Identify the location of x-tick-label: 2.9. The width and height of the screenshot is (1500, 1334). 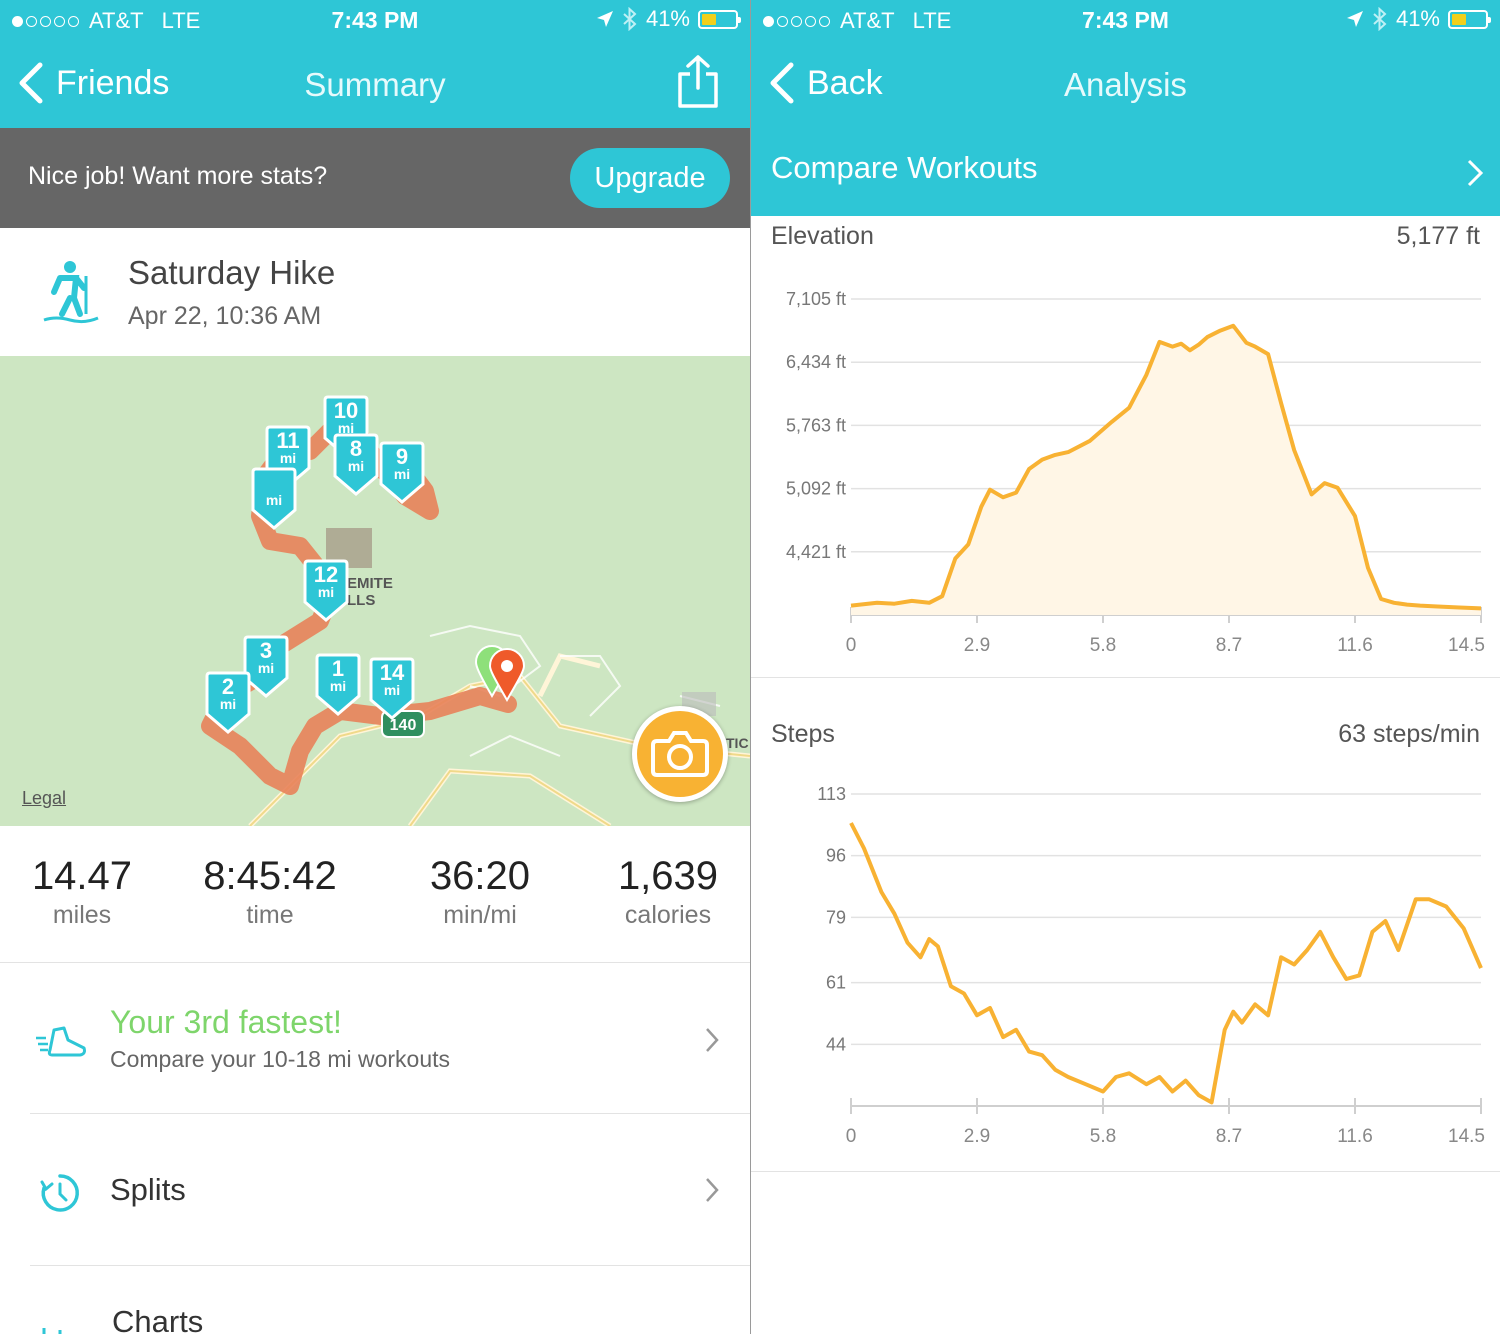
(977, 1136).